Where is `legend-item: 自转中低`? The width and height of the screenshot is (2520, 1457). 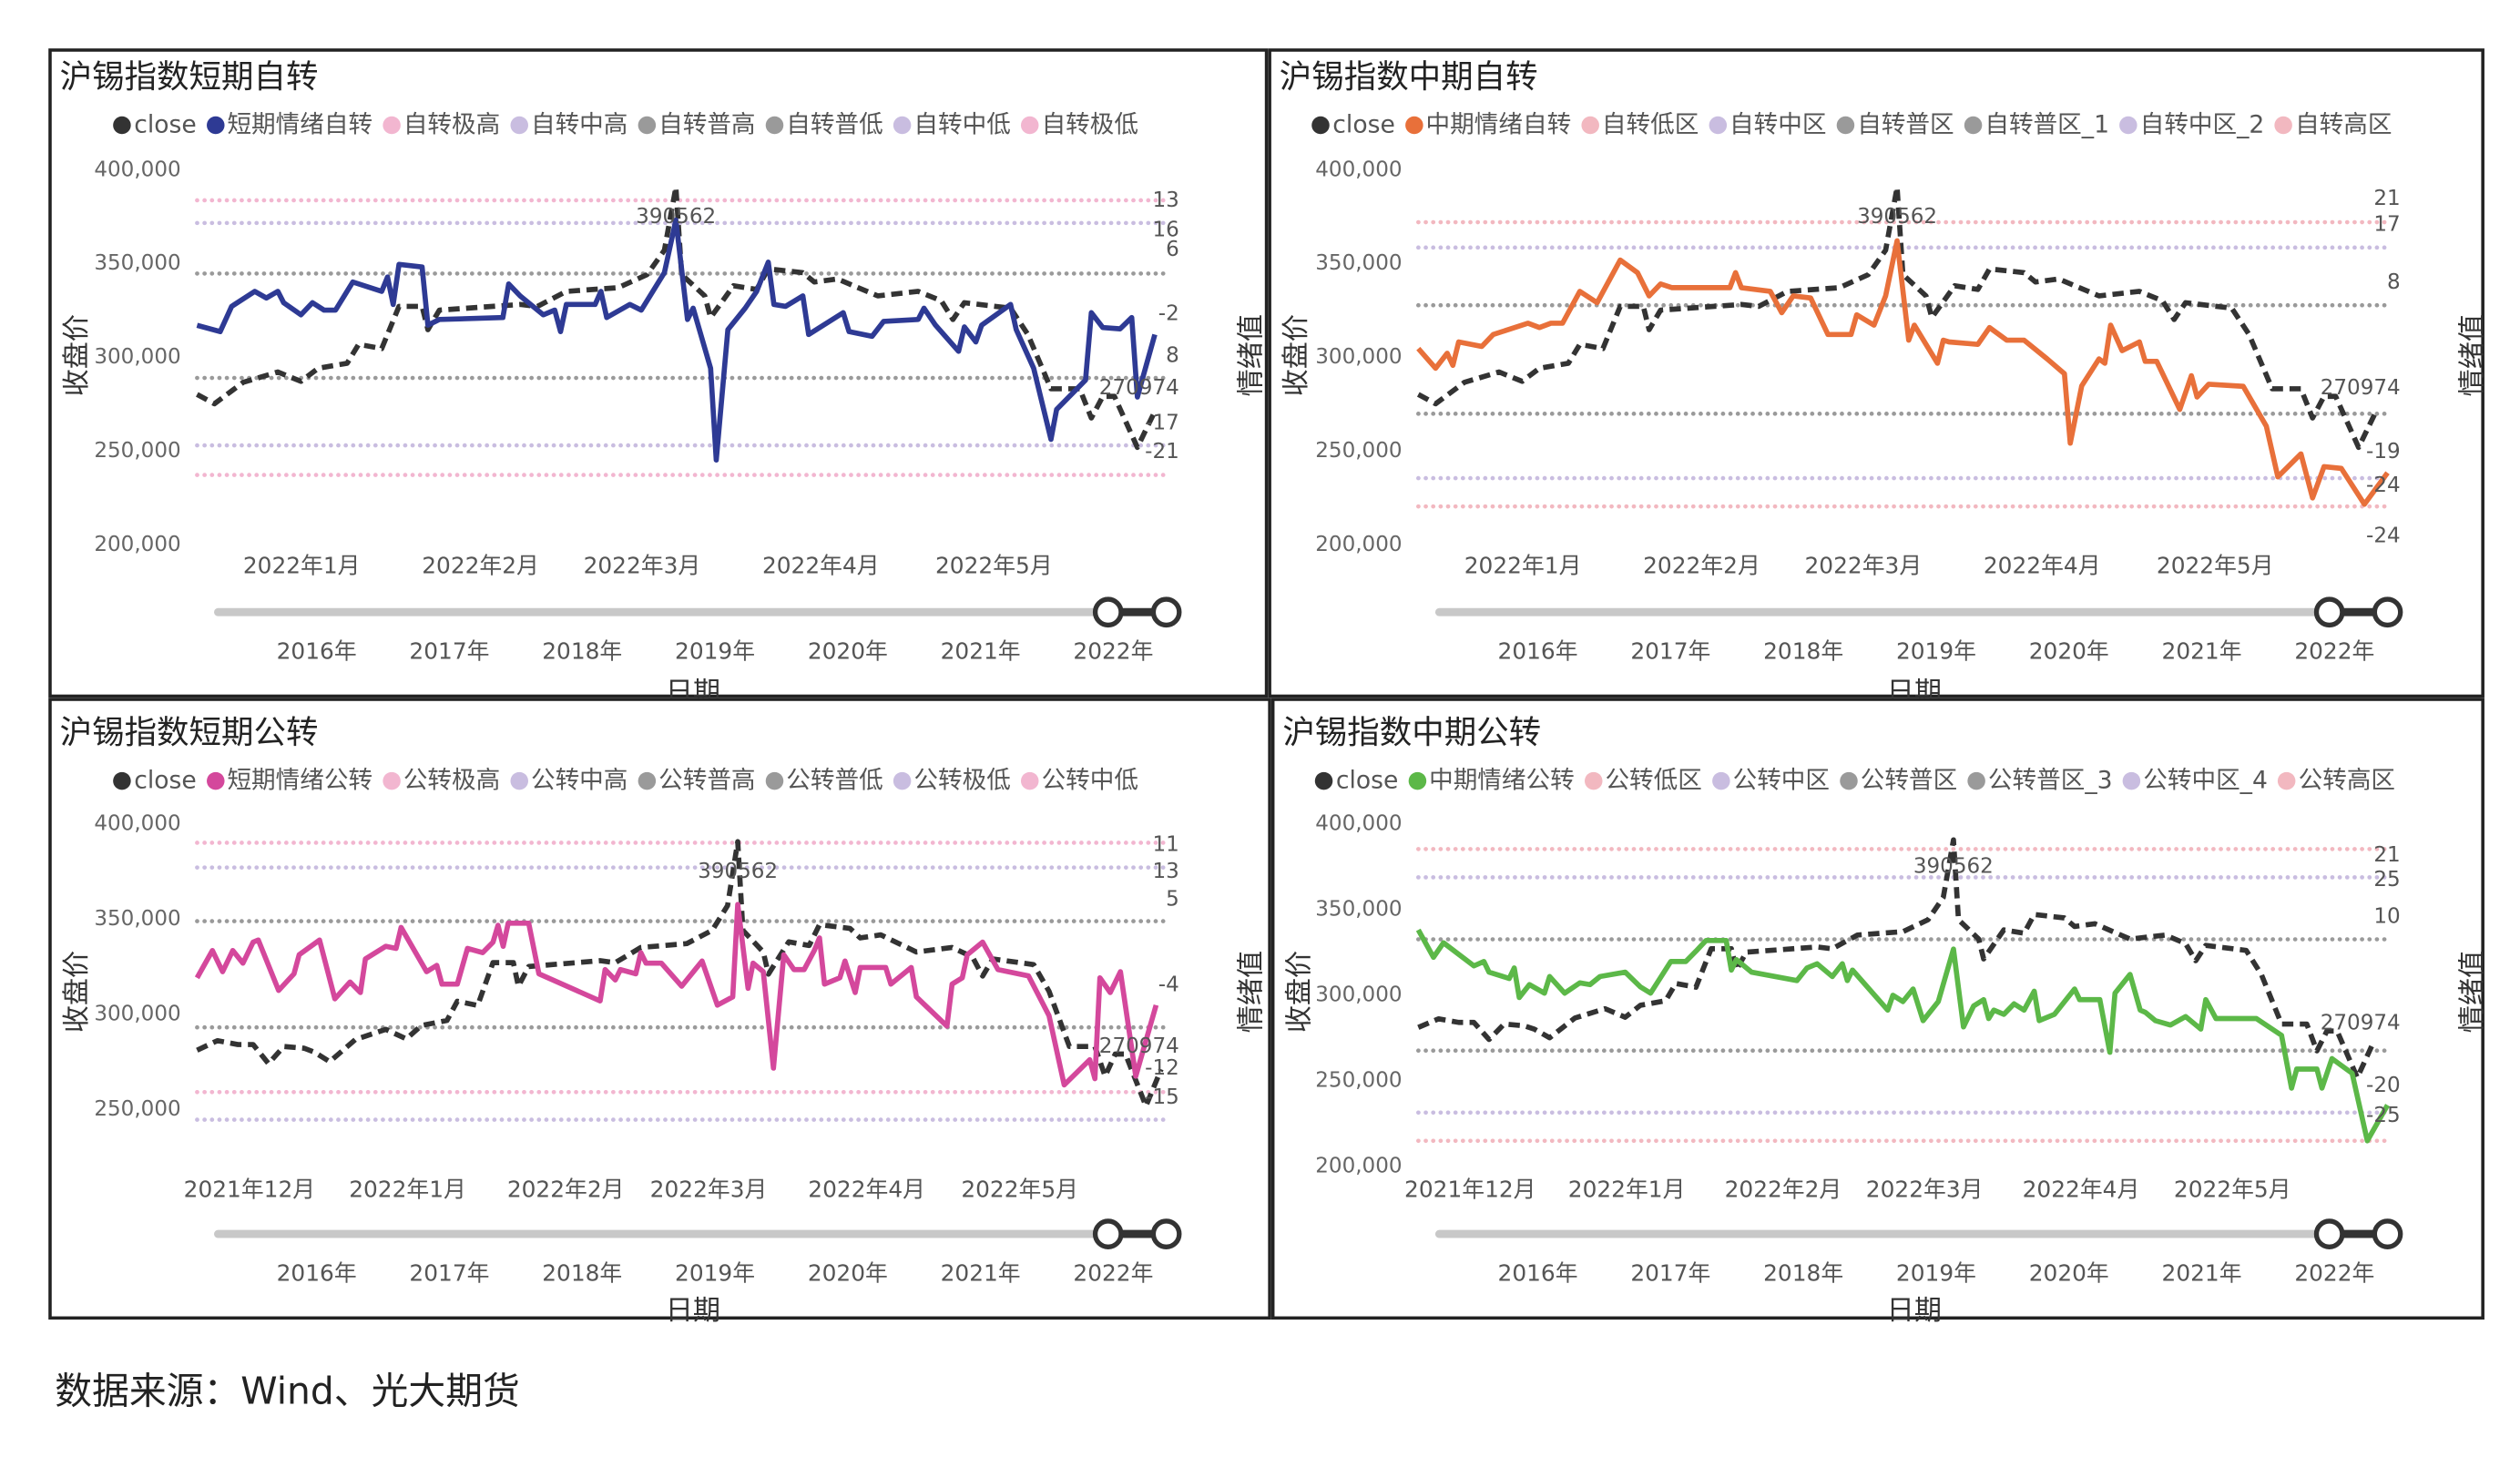 legend-item: 自转中低 is located at coordinates (952, 124).